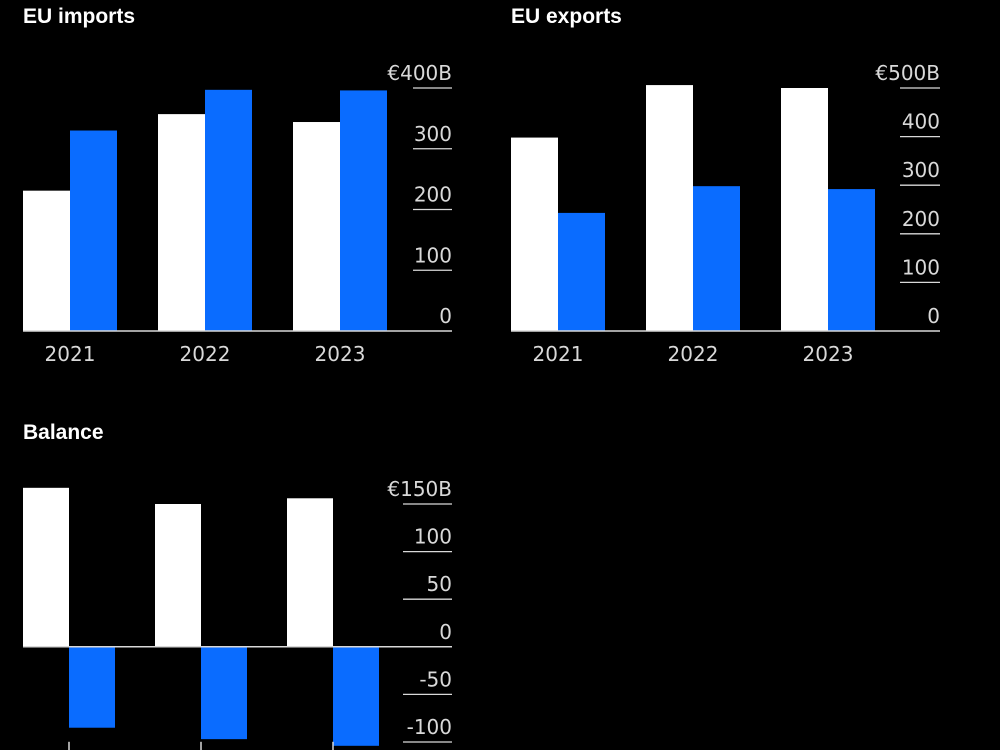 Image resolution: width=1000 pixels, height=750 pixels. I want to click on balance-y-tick-label-5: €150B, so click(419, 489).